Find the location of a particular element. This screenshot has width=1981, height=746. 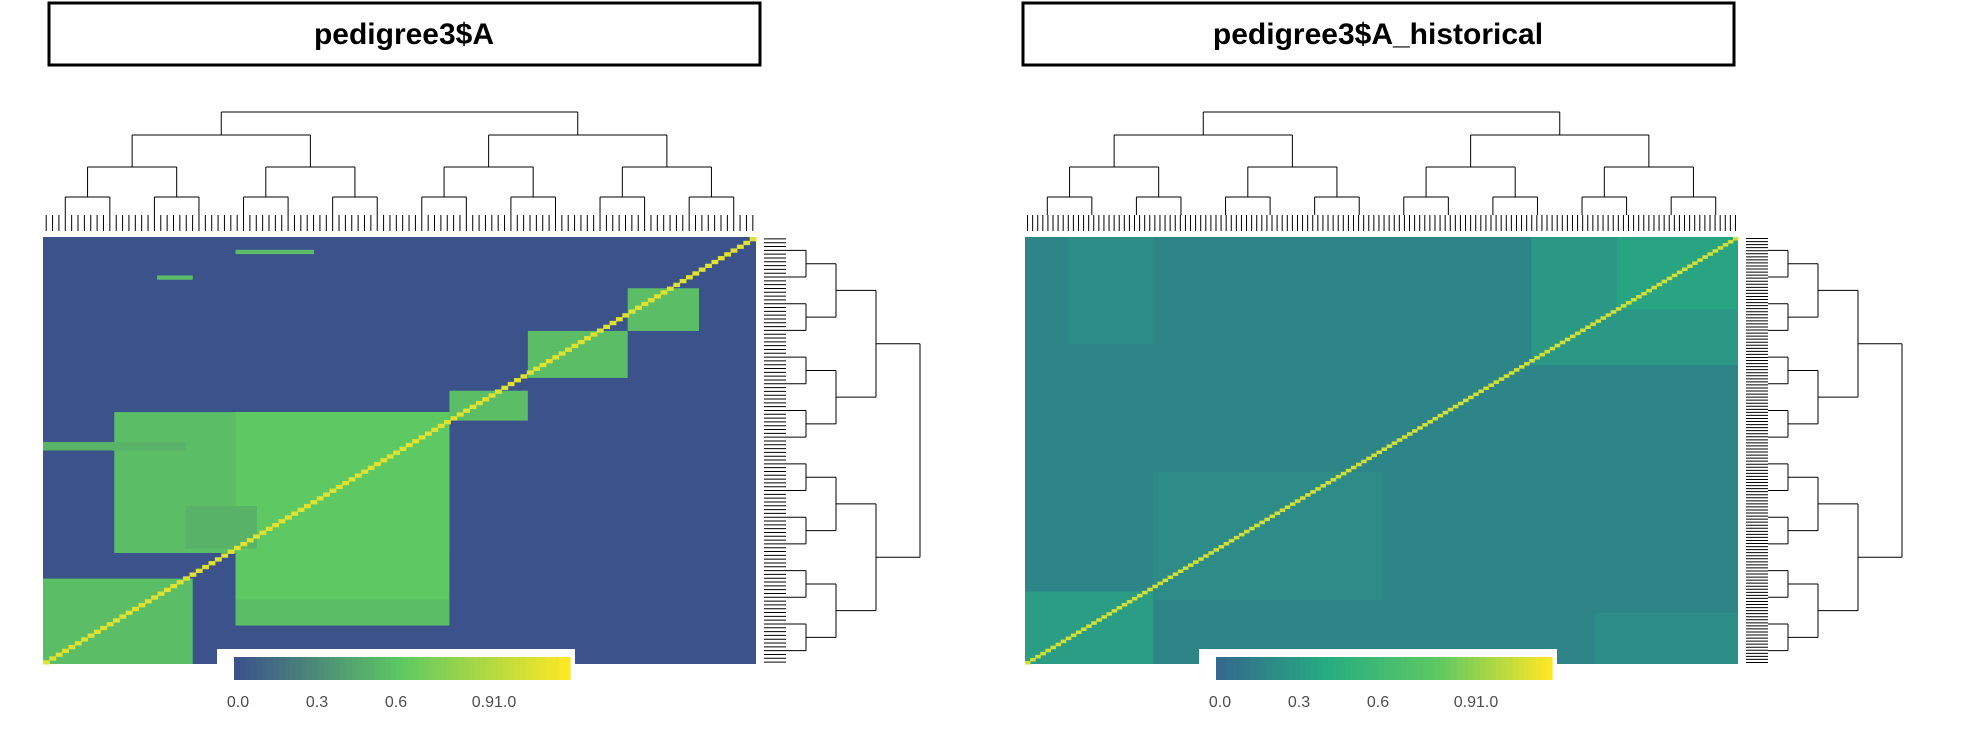

left-top-dendrogram is located at coordinates (399, 171).